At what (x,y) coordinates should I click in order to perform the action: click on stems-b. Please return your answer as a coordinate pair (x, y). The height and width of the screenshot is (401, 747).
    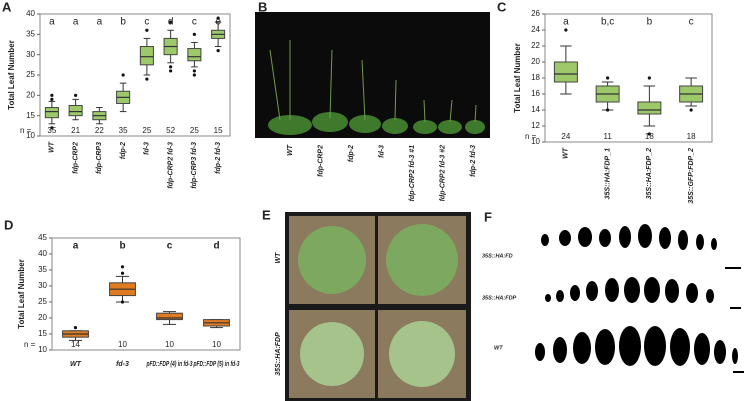
    Looking at the image, I should click on (373, 81).